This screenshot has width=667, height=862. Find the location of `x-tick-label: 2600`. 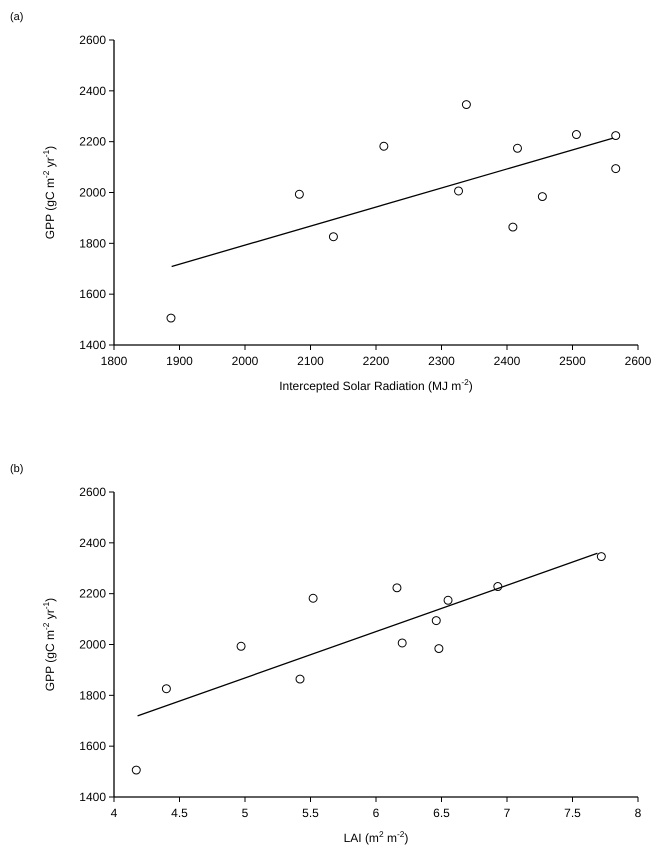

x-tick-label: 2600 is located at coordinates (638, 361).